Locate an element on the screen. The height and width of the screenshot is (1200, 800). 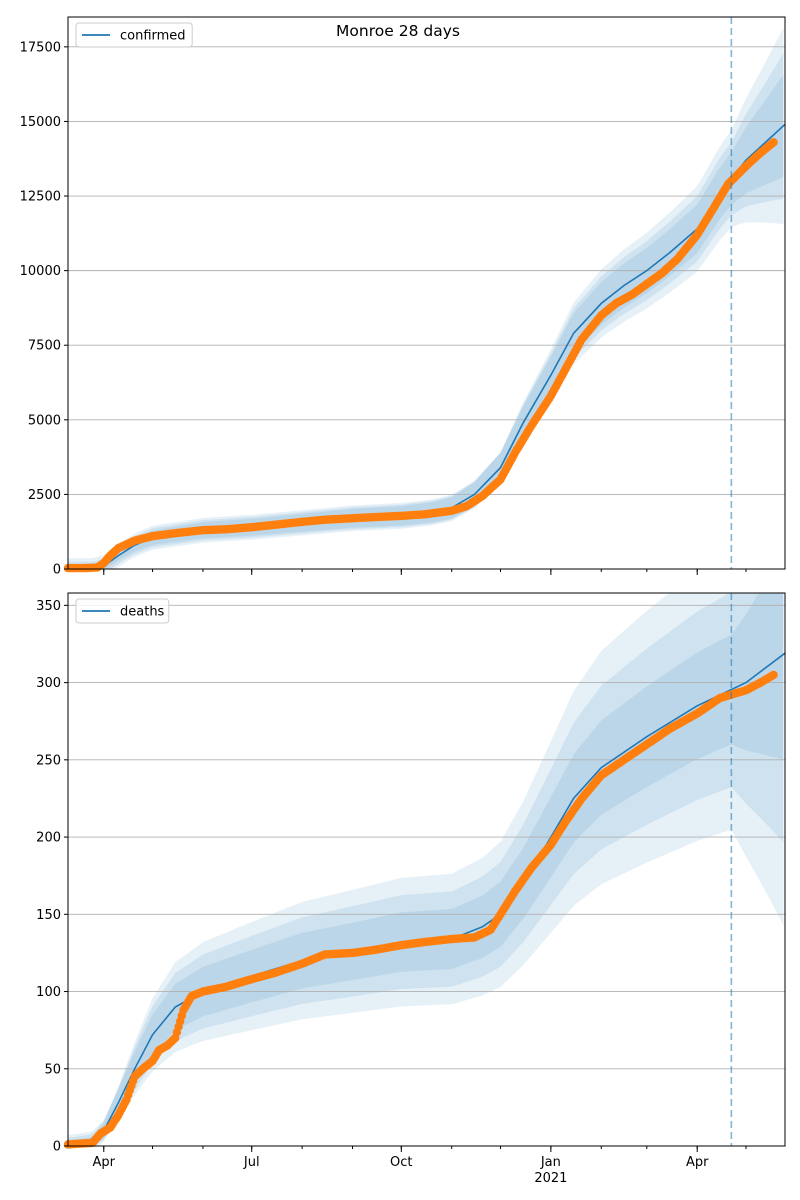
deaths-legend: deaths is located at coordinates (122, 611).